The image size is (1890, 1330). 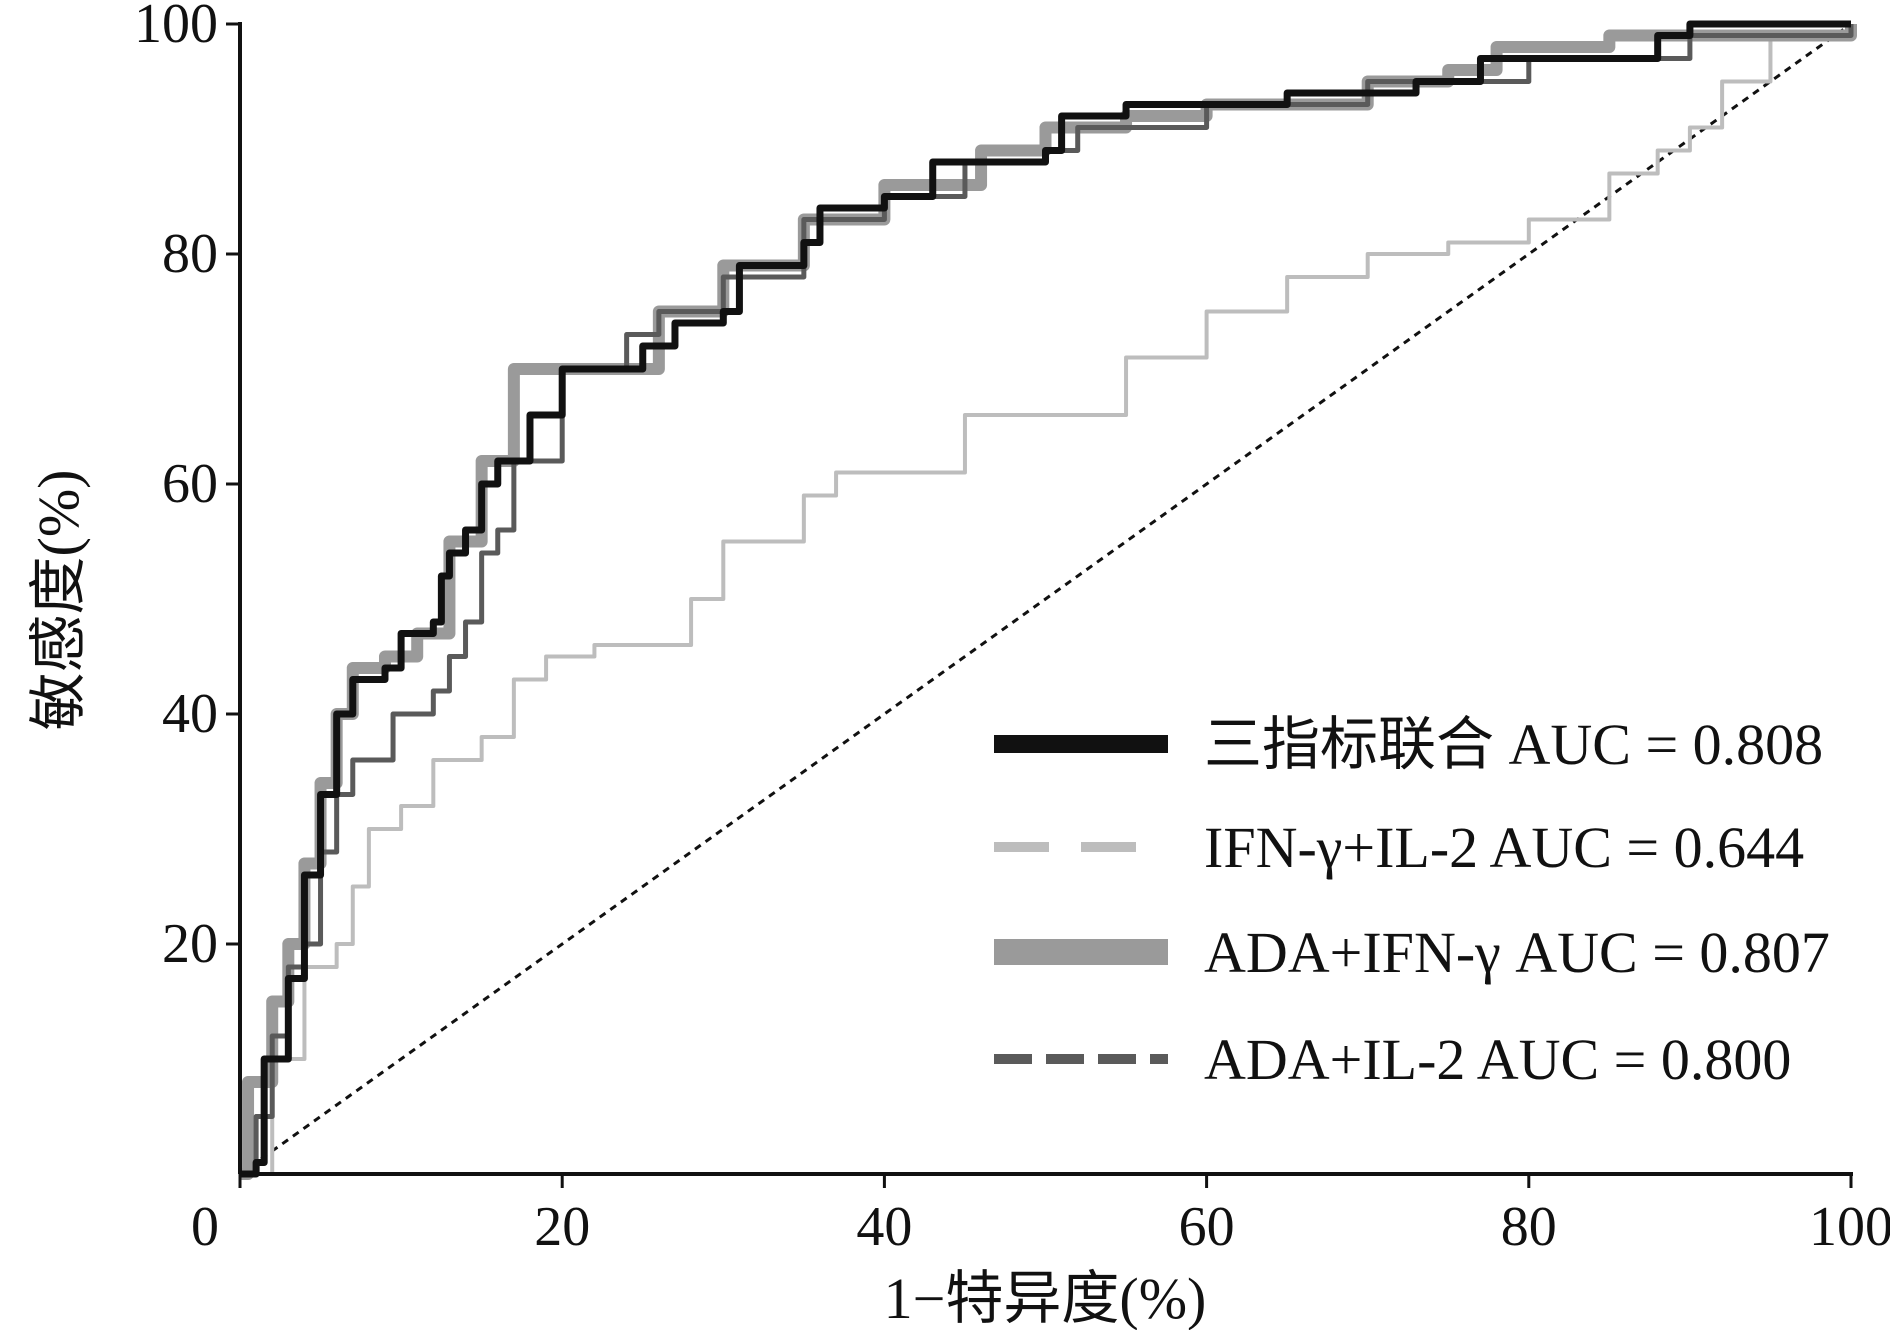 I want to click on legend-label-0: 三指标联合 AUC = 0.808, so click(x=1513, y=744).